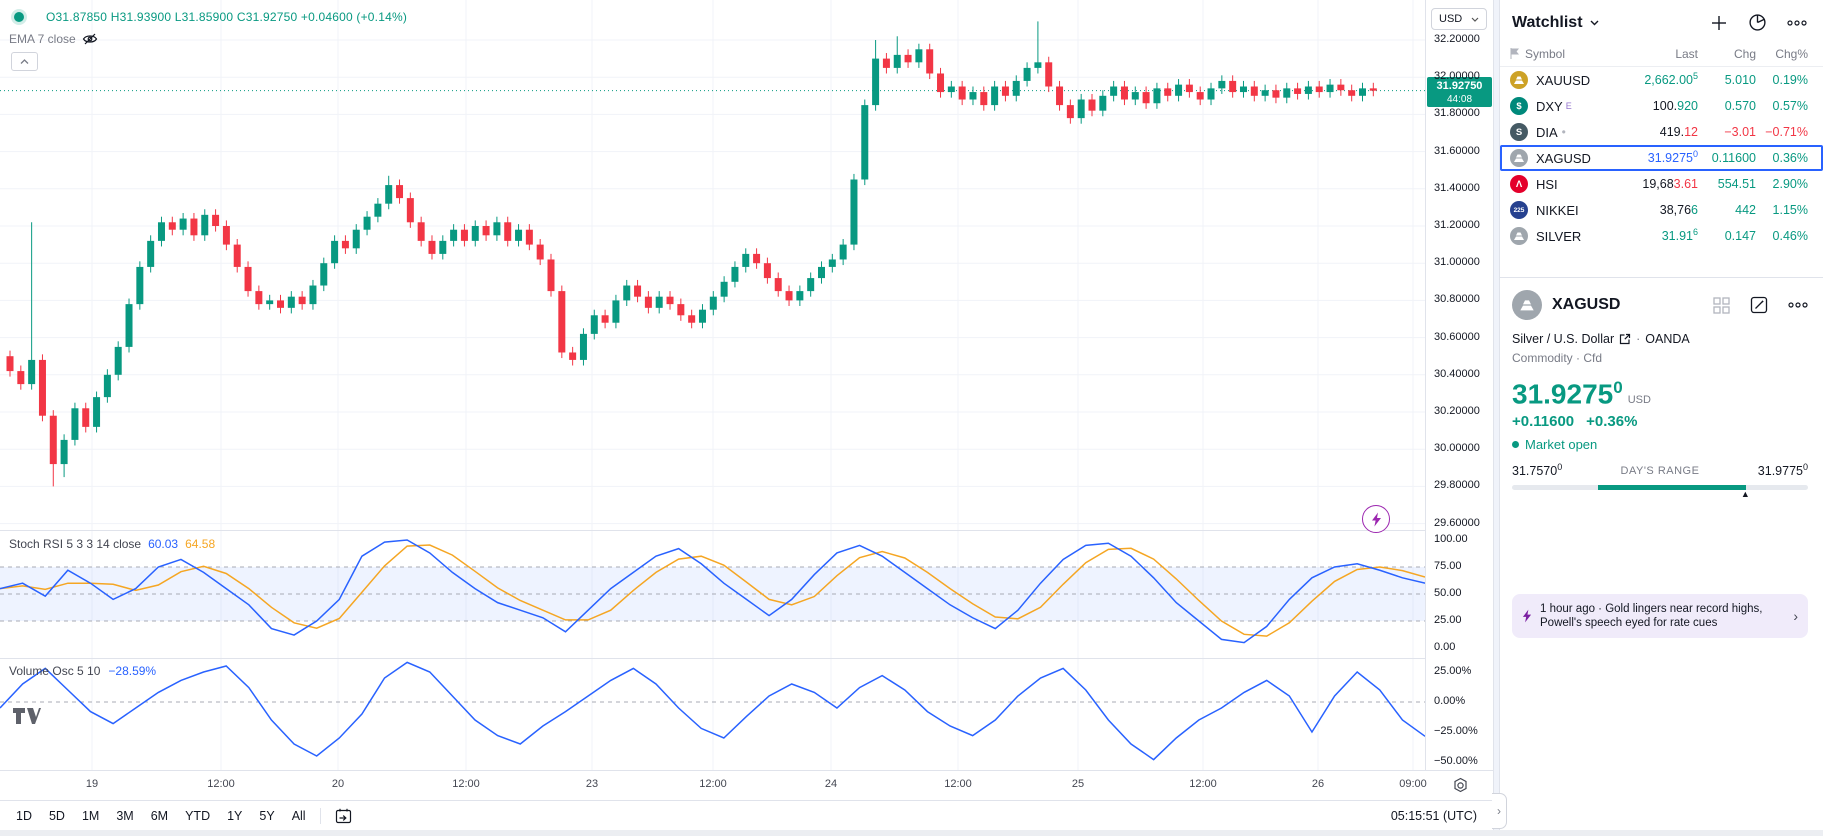  What do you see at coordinates (1457, 187) in the screenshot?
I see `price-tick-label: 31.40000` at bounding box center [1457, 187].